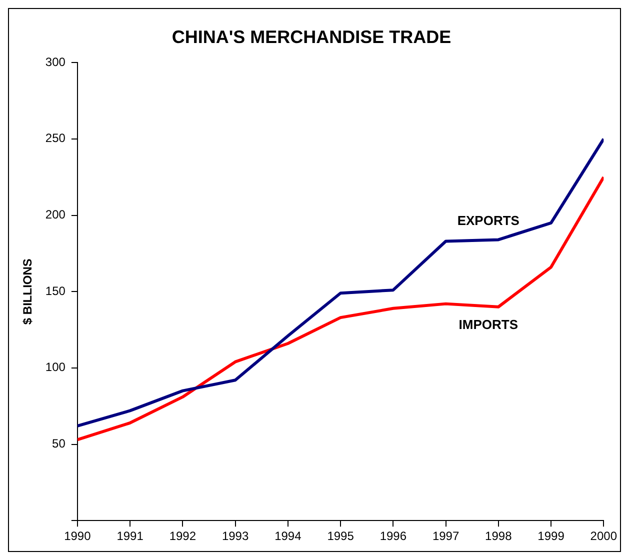  What do you see at coordinates (393, 536) in the screenshot?
I see `x-tick-label: 1996` at bounding box center [393, 536].